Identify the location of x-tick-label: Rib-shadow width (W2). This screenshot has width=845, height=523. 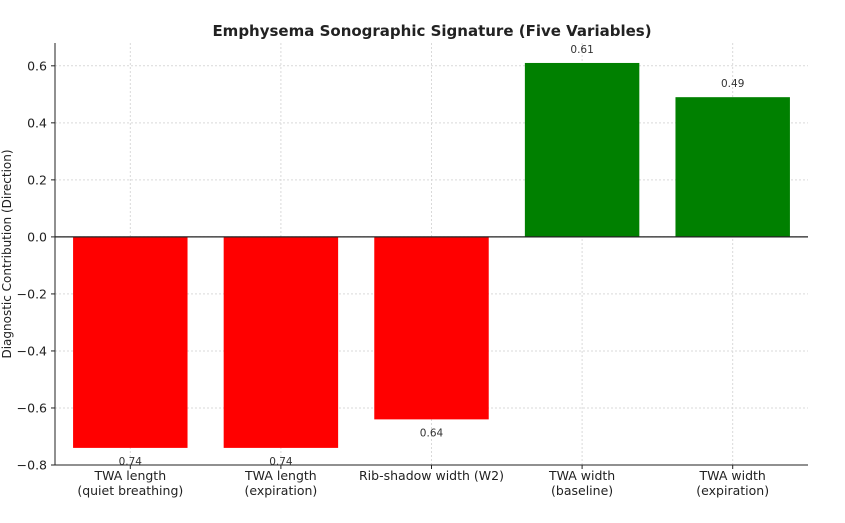
(431, 475).